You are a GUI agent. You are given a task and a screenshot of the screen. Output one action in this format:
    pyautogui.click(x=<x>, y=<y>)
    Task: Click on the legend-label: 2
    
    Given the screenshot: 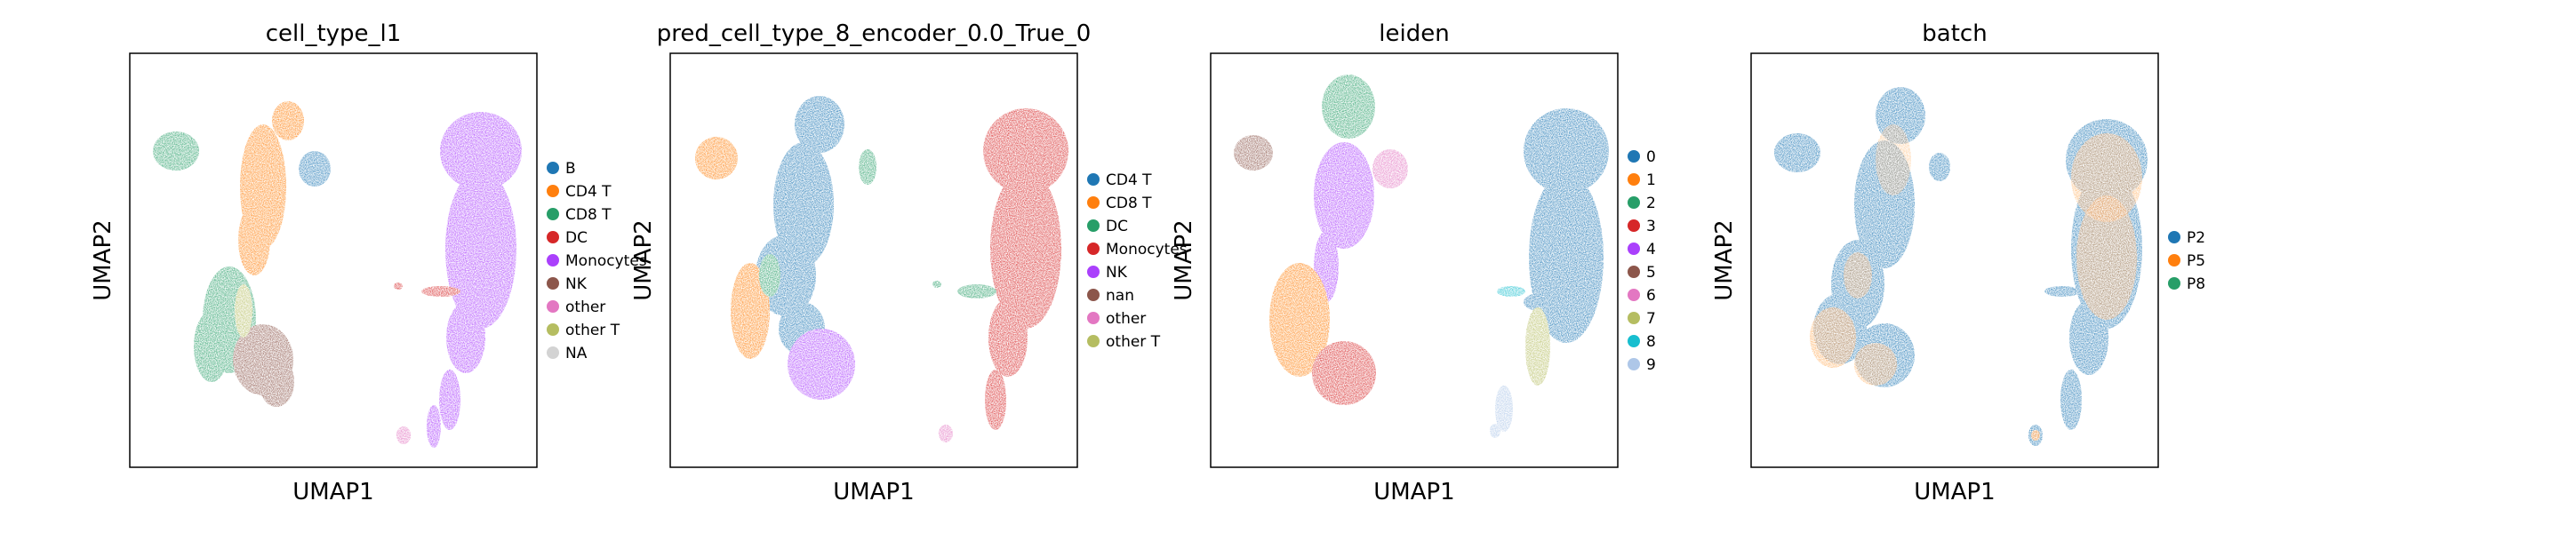 What is the action you would take?
    pyautogui.click(x=1651, y=203)
    